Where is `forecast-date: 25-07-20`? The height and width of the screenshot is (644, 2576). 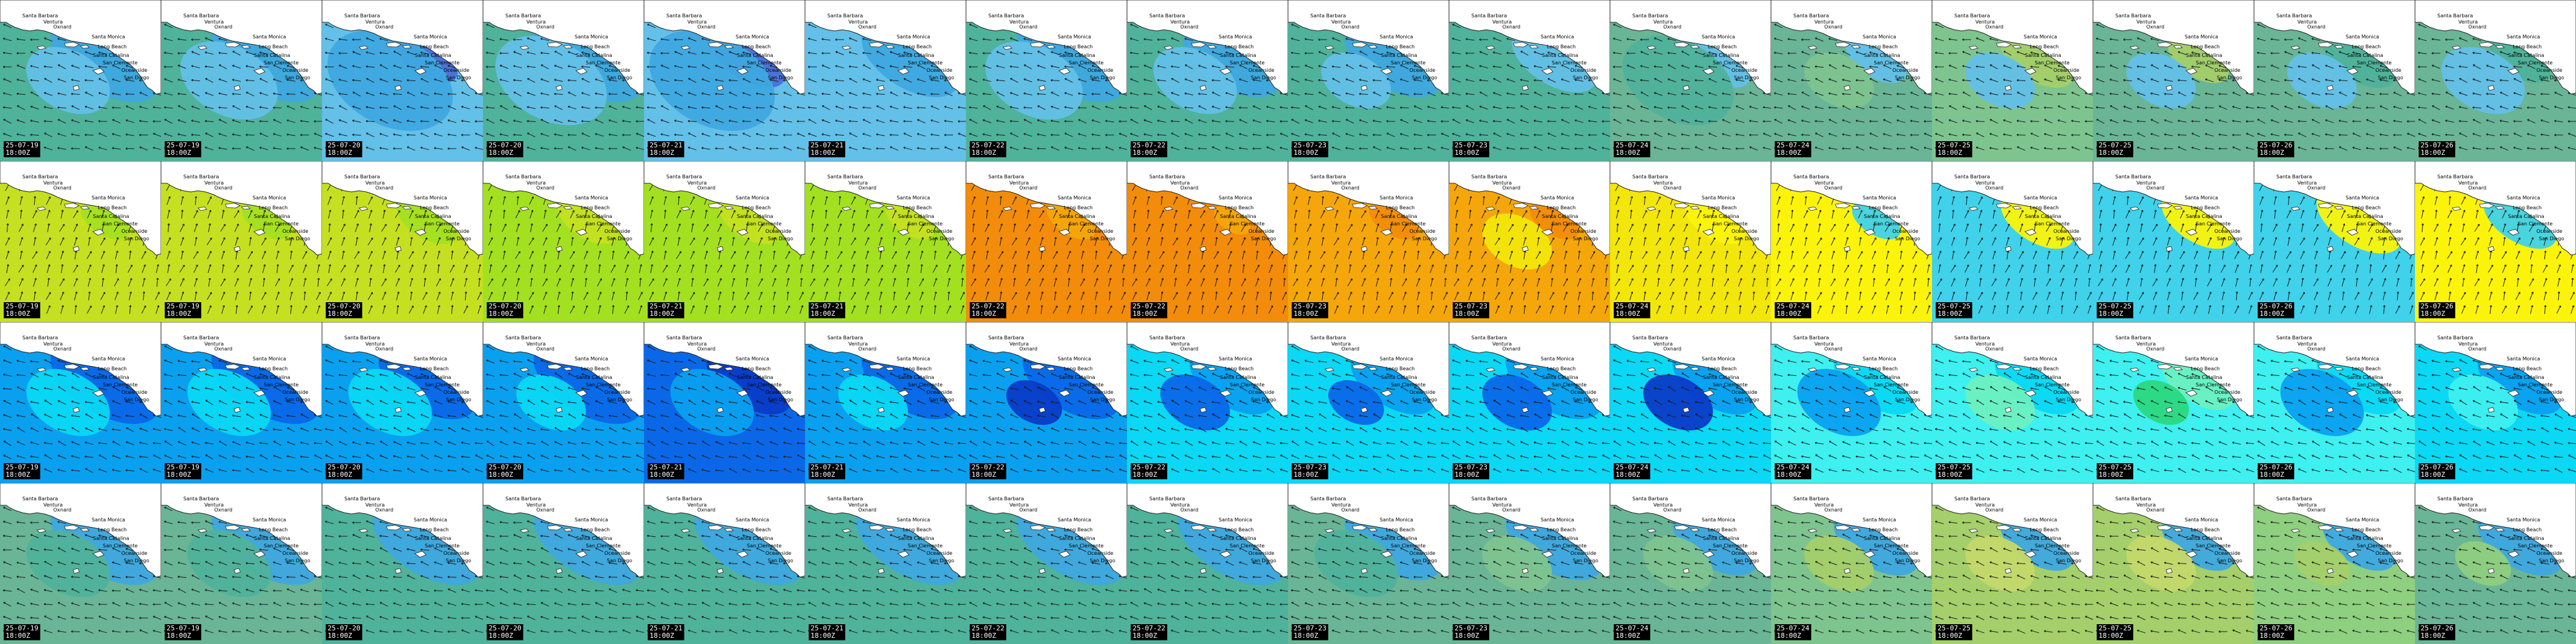
forecast-date: 25-07-20 is located at coordinates (344, 628).